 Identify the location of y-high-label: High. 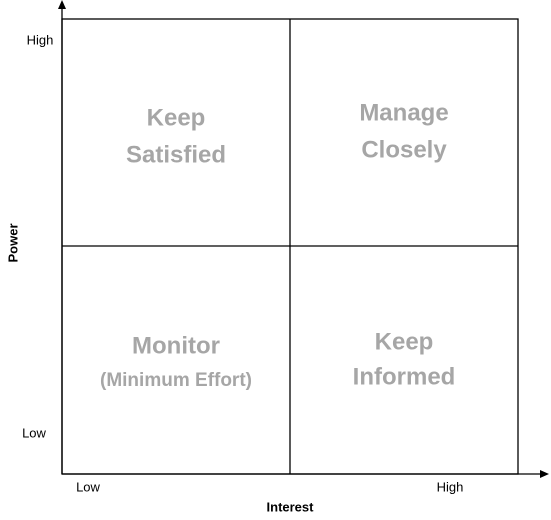
(40, 39).